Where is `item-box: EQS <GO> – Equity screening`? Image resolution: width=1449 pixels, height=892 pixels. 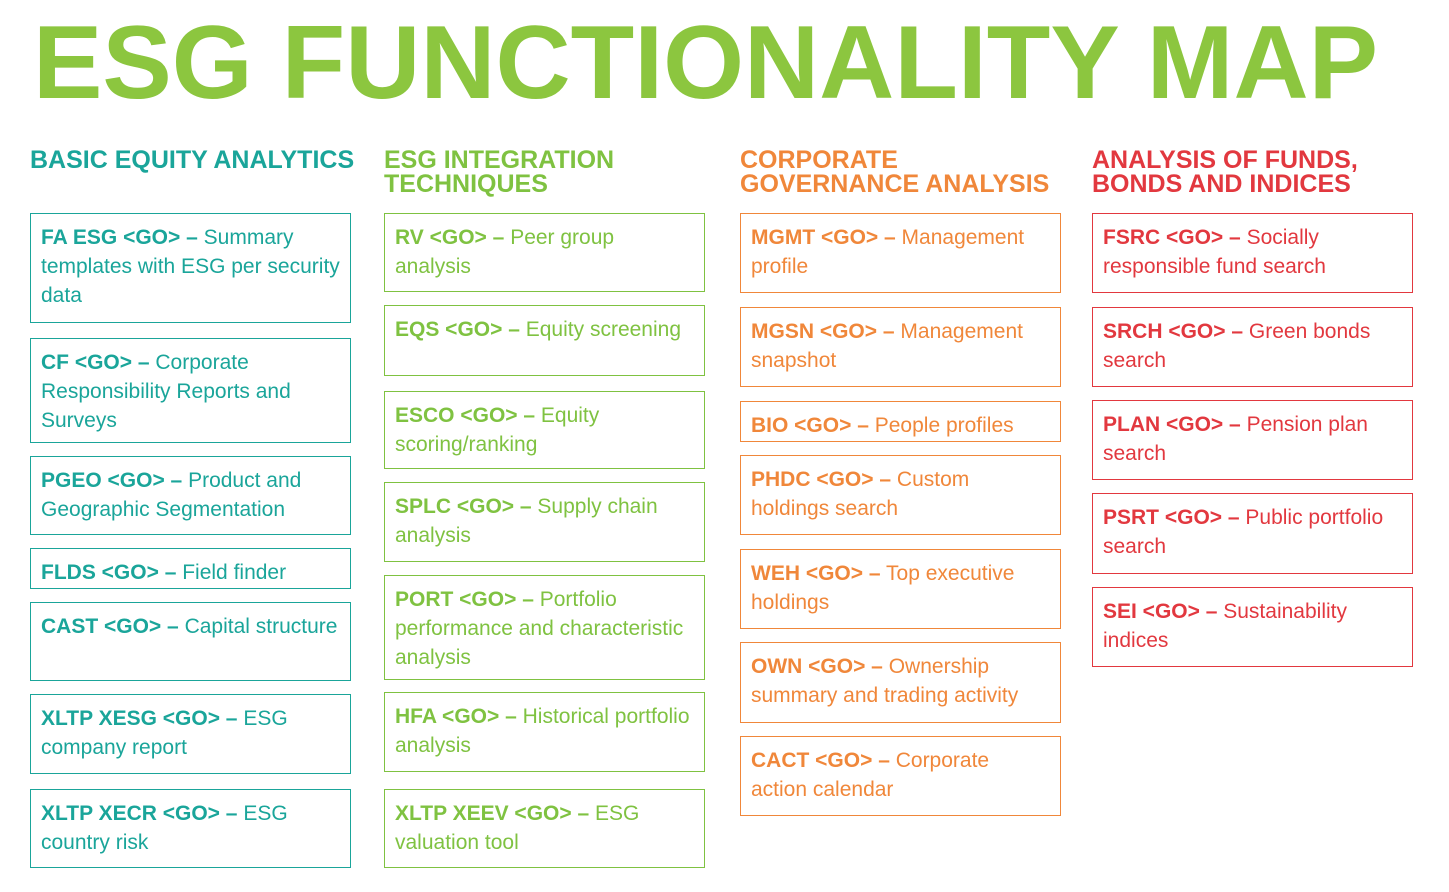
item-box: EQS <GO> – Equity screening is located at coordinates (544, 340).